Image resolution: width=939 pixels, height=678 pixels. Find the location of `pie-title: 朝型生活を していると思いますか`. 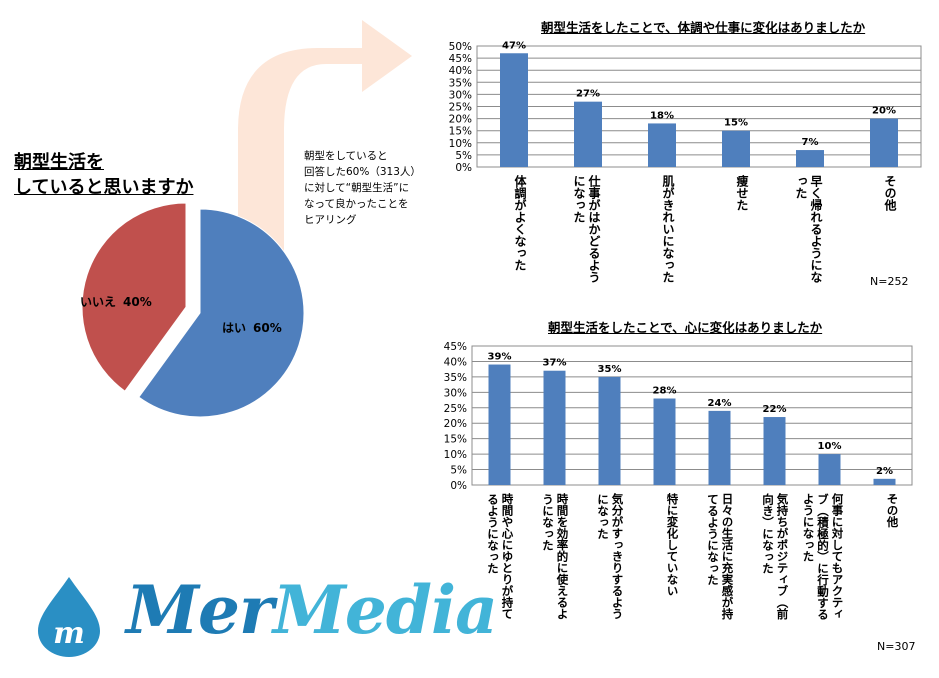

pie-title: 朝型生活を していると思いますか is located at coordinates (103, 175).